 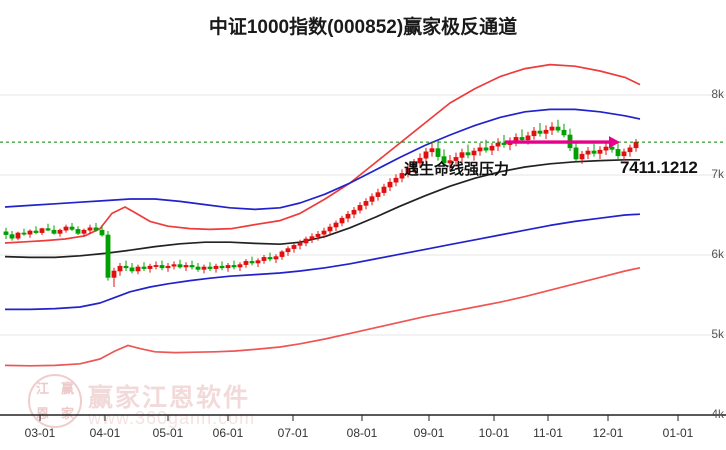 What do you see at coordinates (457, 169) in the screenshot?
I see `chart-annotation: 遇生命线强压力` at bounding box center [457, 169].